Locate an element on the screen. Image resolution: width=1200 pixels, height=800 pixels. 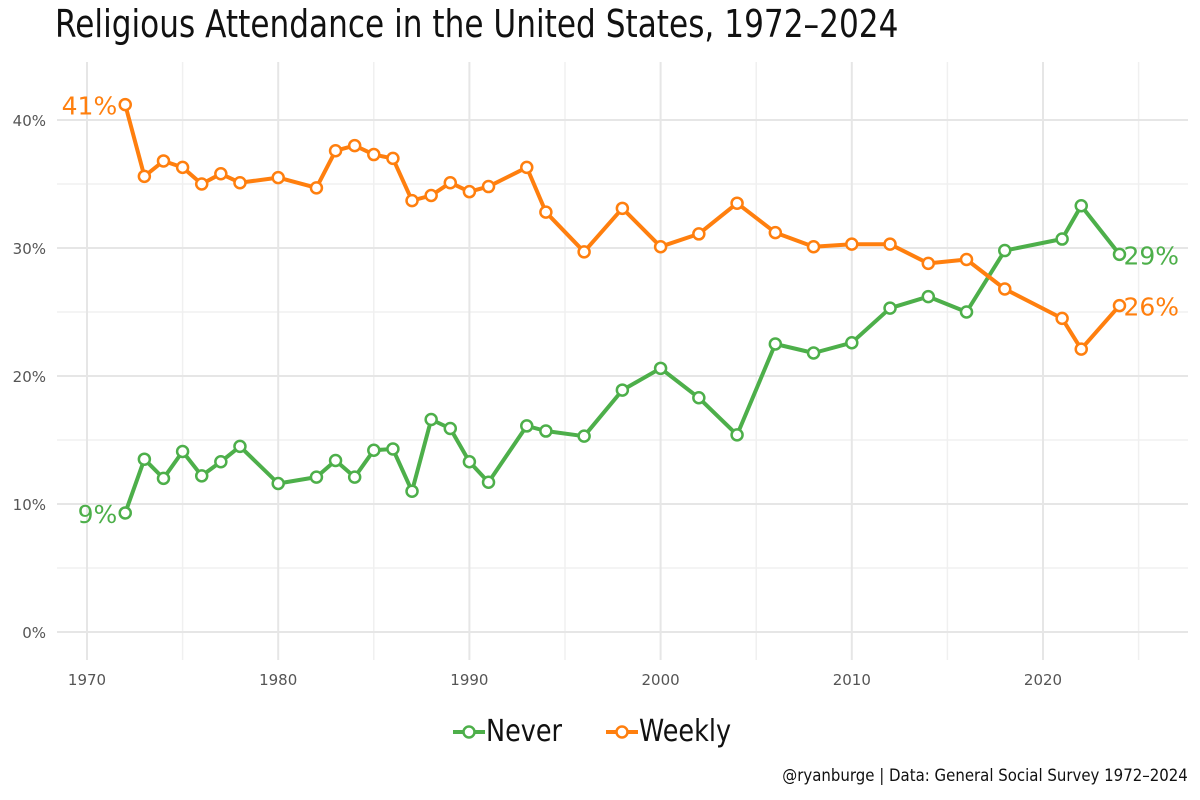
x-tick-label: 2020 is located at coordinates (1043, 680).